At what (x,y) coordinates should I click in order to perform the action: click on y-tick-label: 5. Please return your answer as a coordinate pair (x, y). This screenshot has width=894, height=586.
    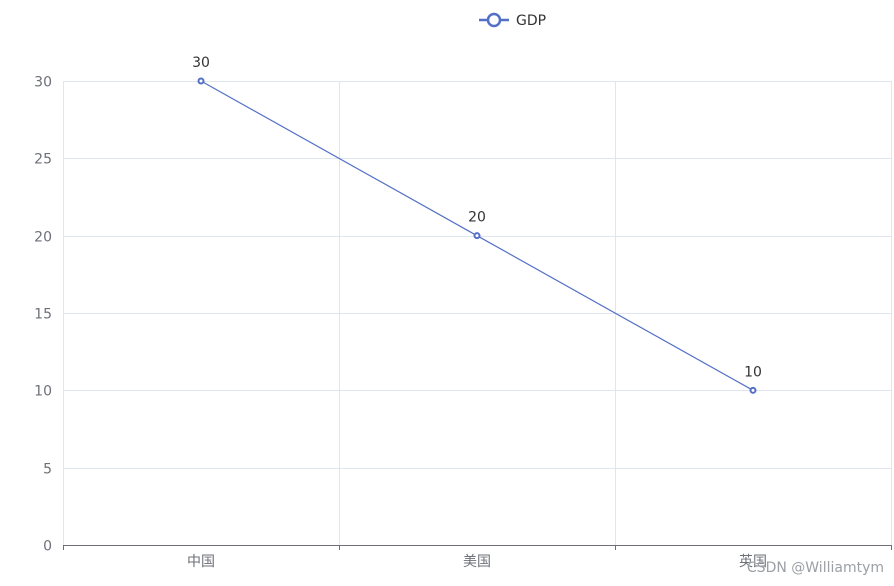
    Looking at the image, I should click on (47, 470).